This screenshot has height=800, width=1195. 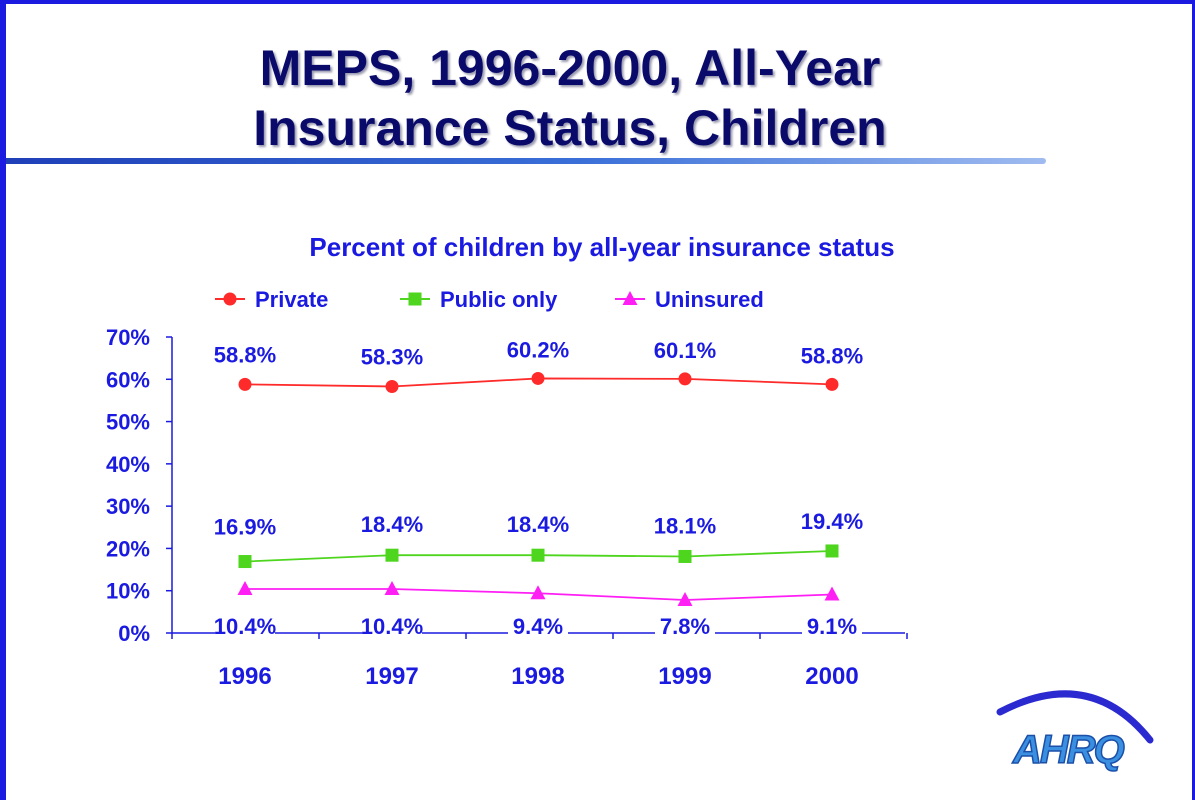 I want to click on y-tick-label: 0%, so click(x=134, y=633).